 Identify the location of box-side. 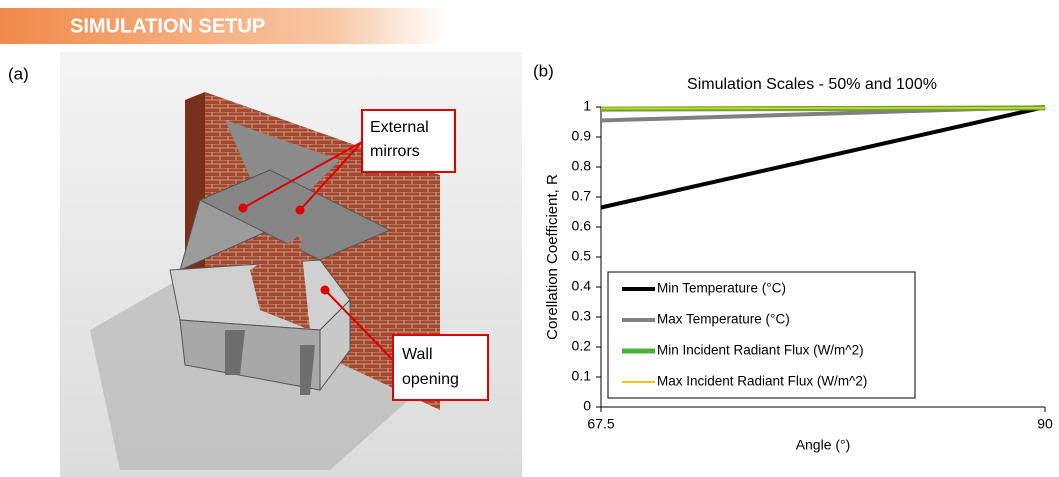
(335, 345).